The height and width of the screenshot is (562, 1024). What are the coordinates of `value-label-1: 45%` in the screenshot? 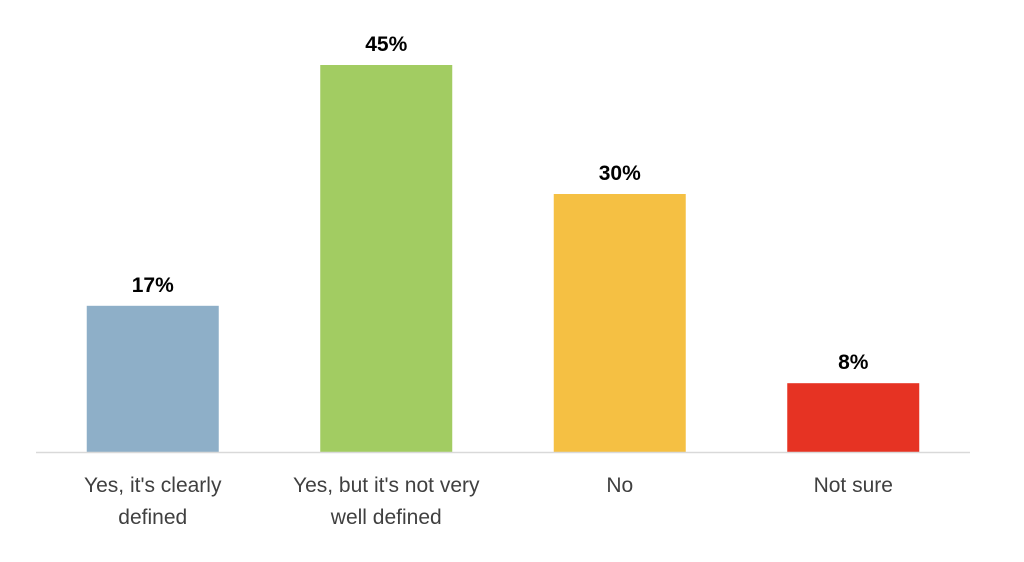 It's located at (386, 44).